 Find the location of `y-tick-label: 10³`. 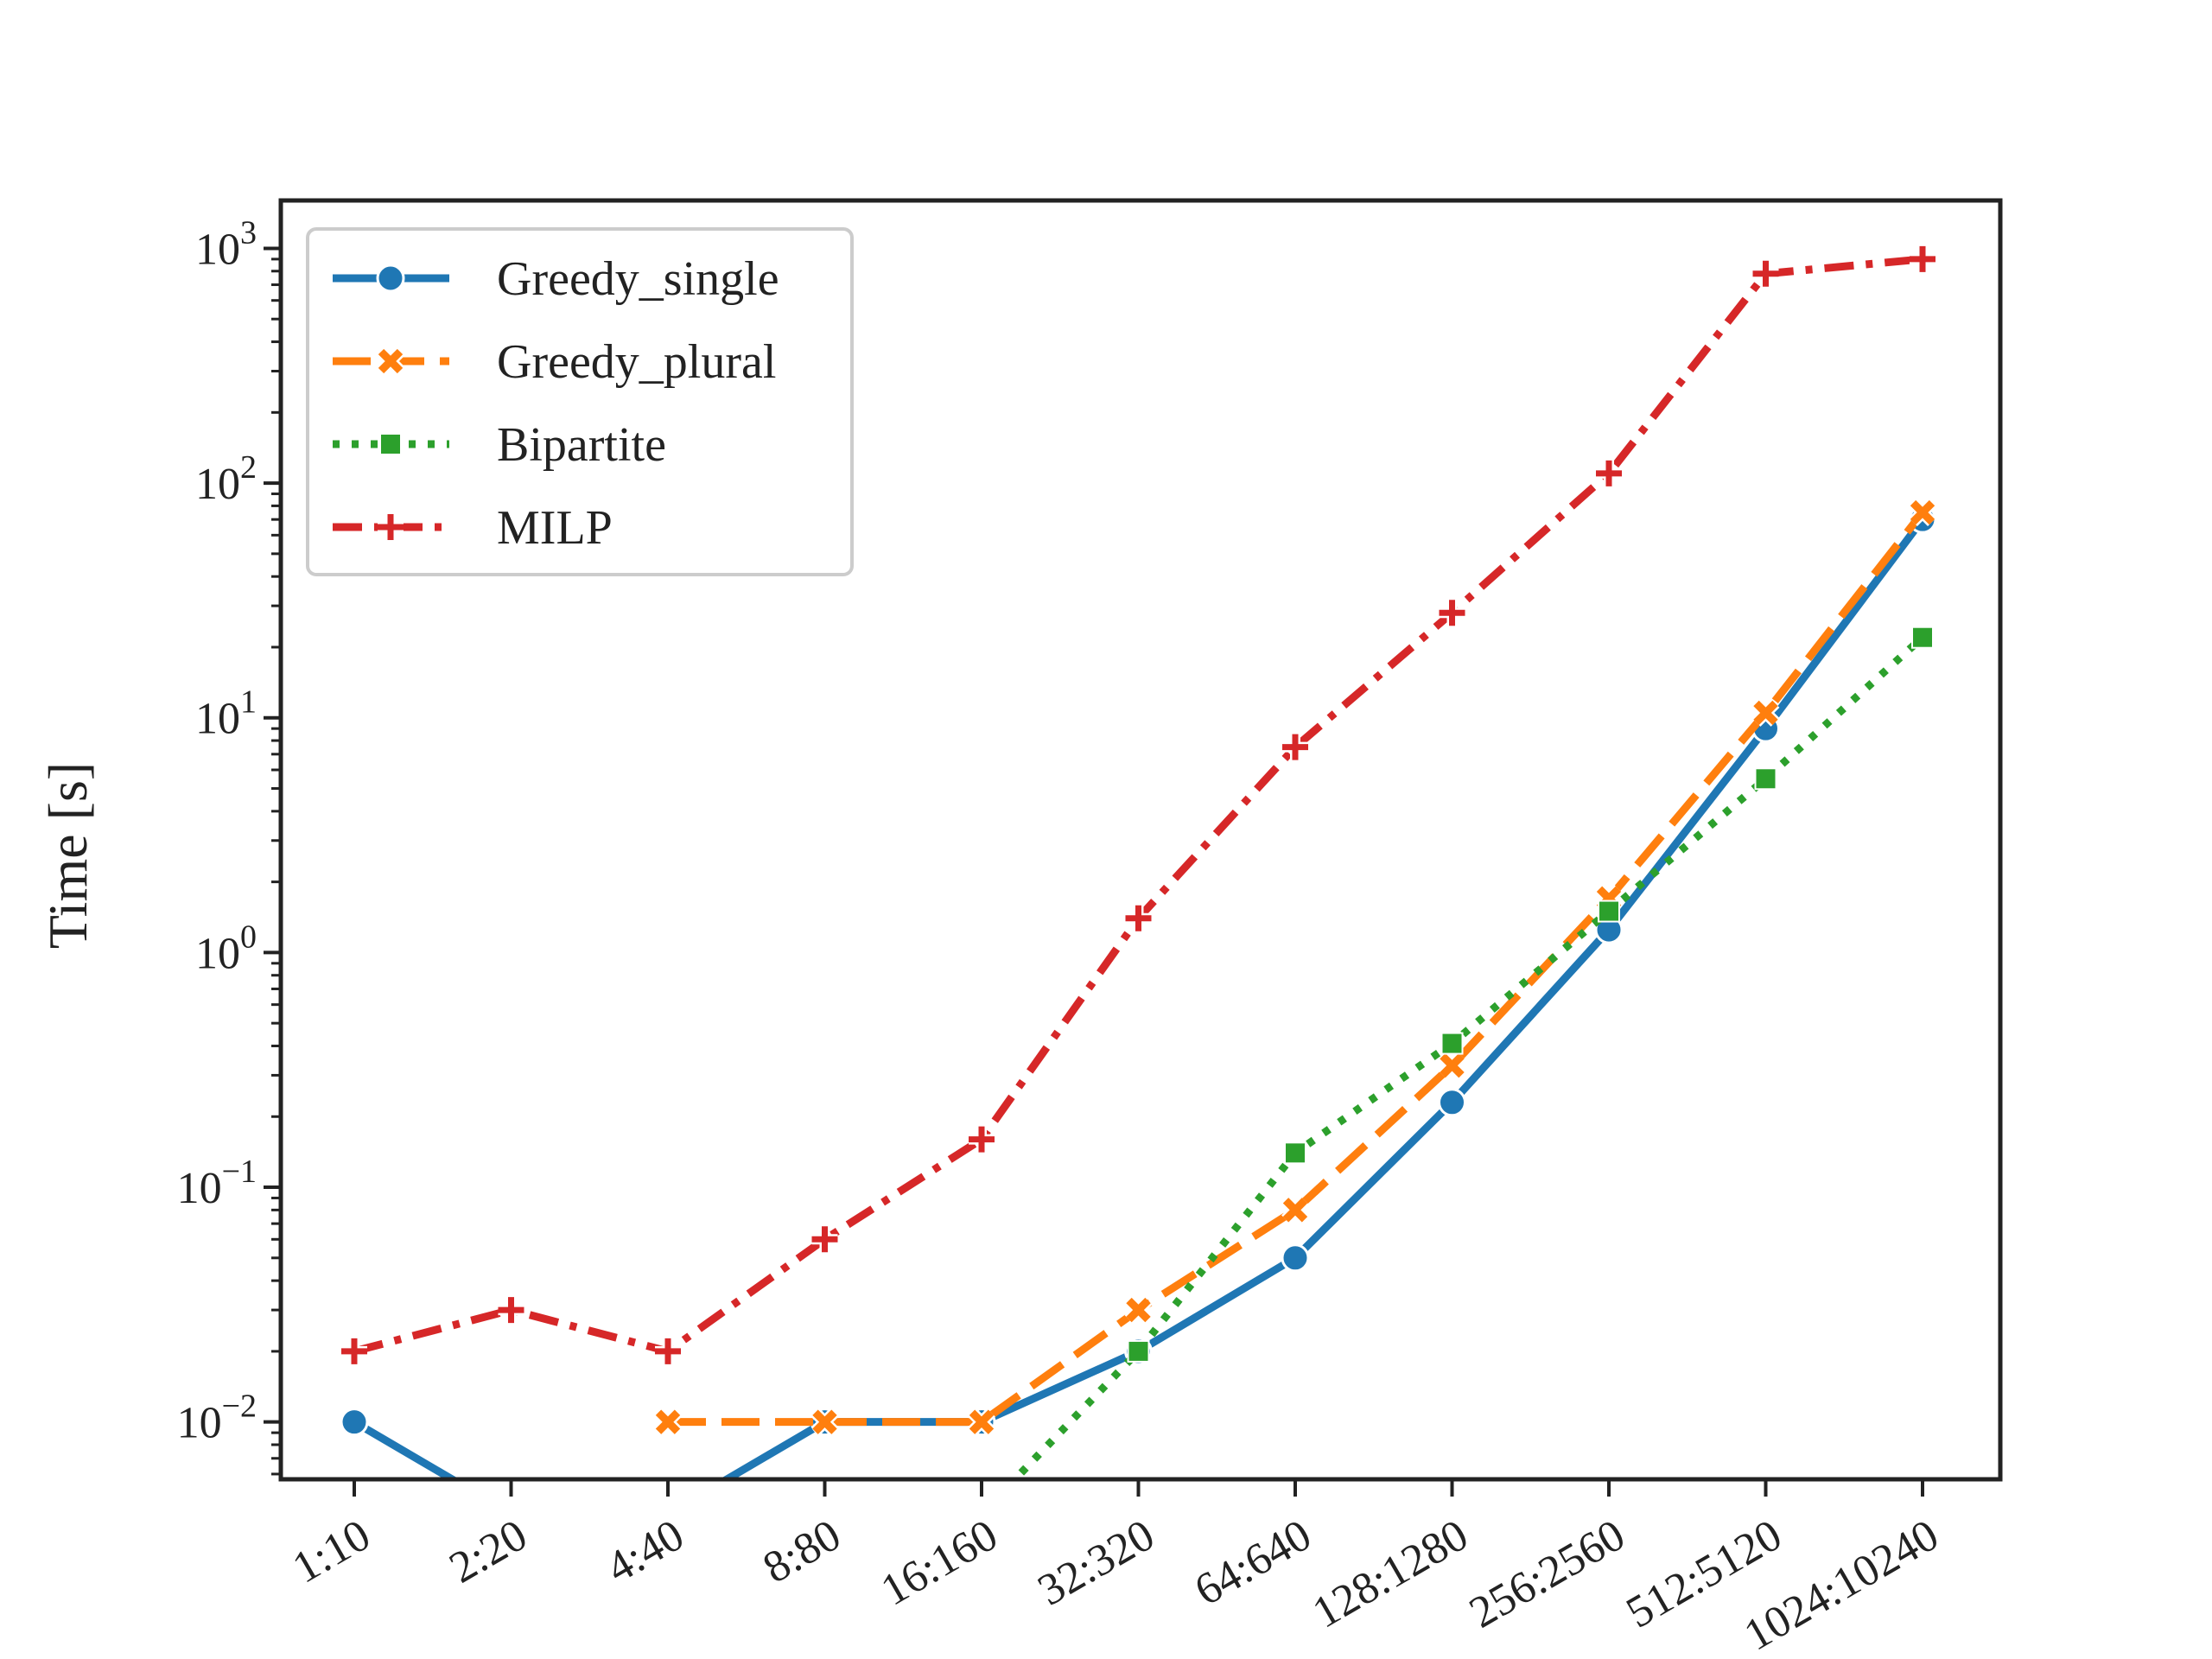

y-tick-label: 10³ is located at coordinates (226, 244).